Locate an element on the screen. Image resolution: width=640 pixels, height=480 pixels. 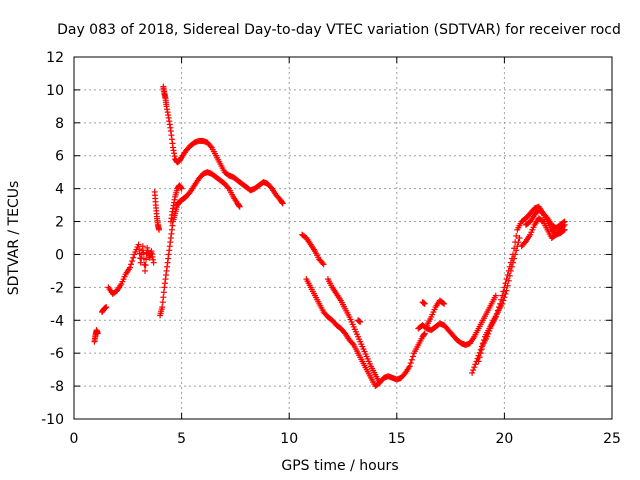
y-tick-label: -10 is located at coordinates (52, 420).